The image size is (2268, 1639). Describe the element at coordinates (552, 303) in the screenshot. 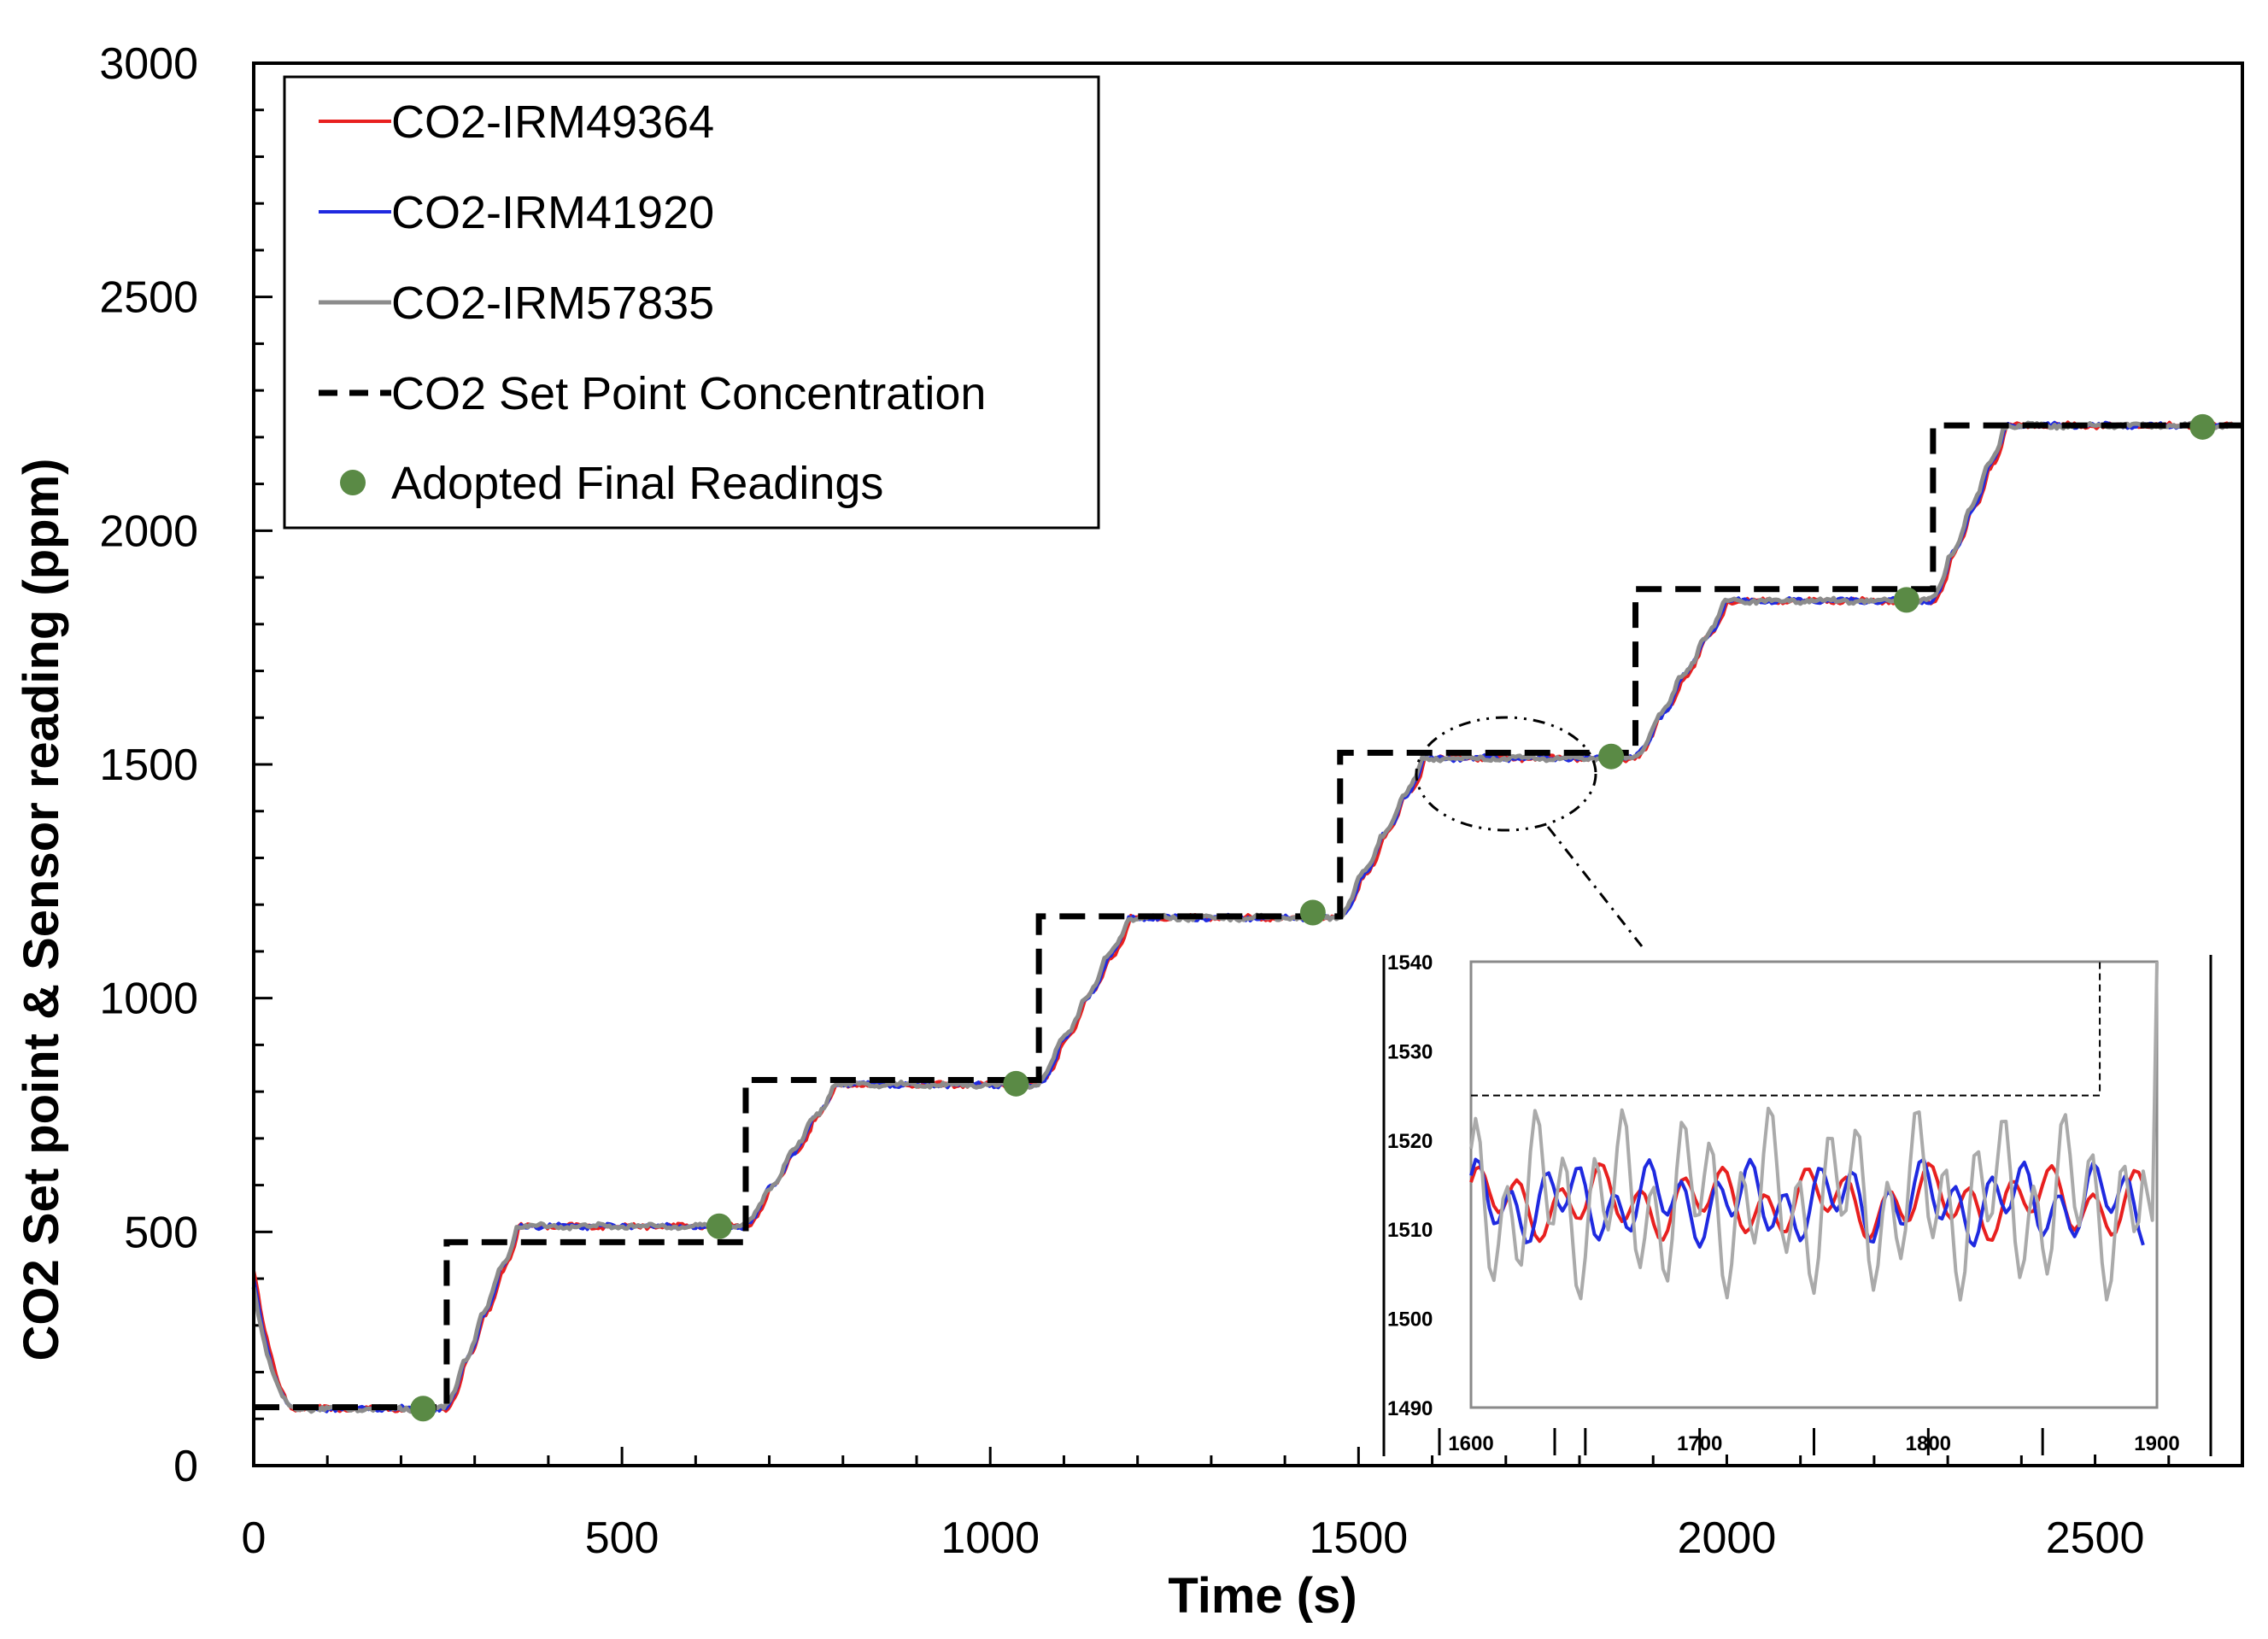

I see `legend-label: CO2-IRM57835` at that location.